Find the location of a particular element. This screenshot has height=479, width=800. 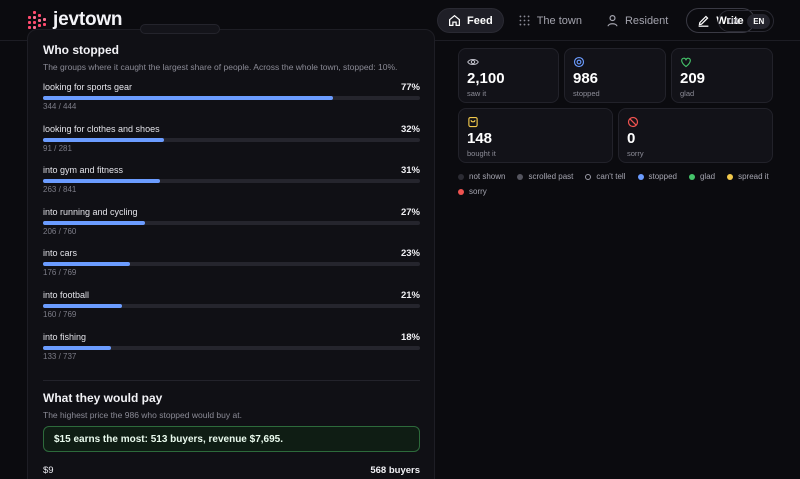

logo-icon is located at coordinates (37, 20).